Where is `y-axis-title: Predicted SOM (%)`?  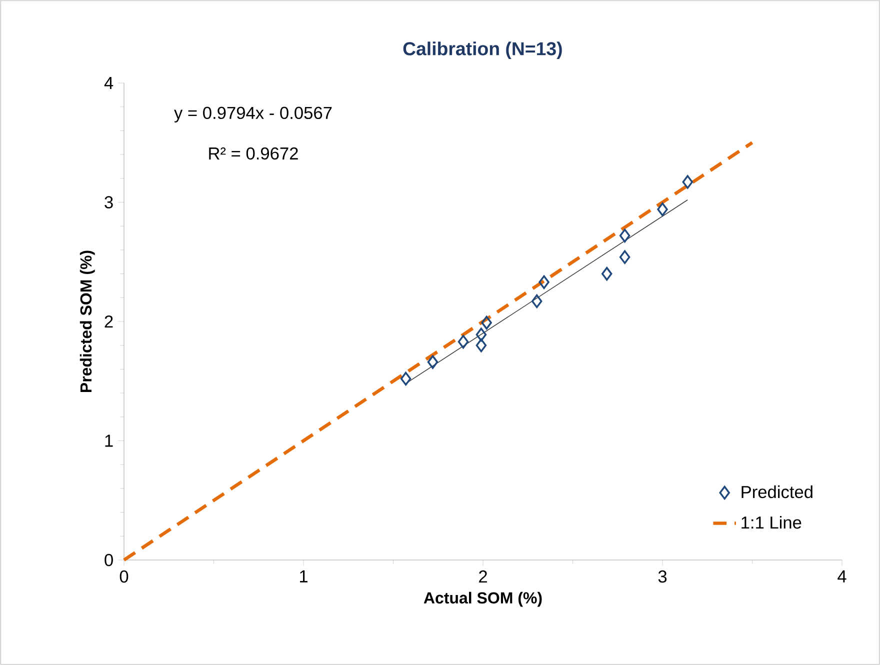
y-axis-title: Predicted SOM (%) is located at coordinates (87, 321).